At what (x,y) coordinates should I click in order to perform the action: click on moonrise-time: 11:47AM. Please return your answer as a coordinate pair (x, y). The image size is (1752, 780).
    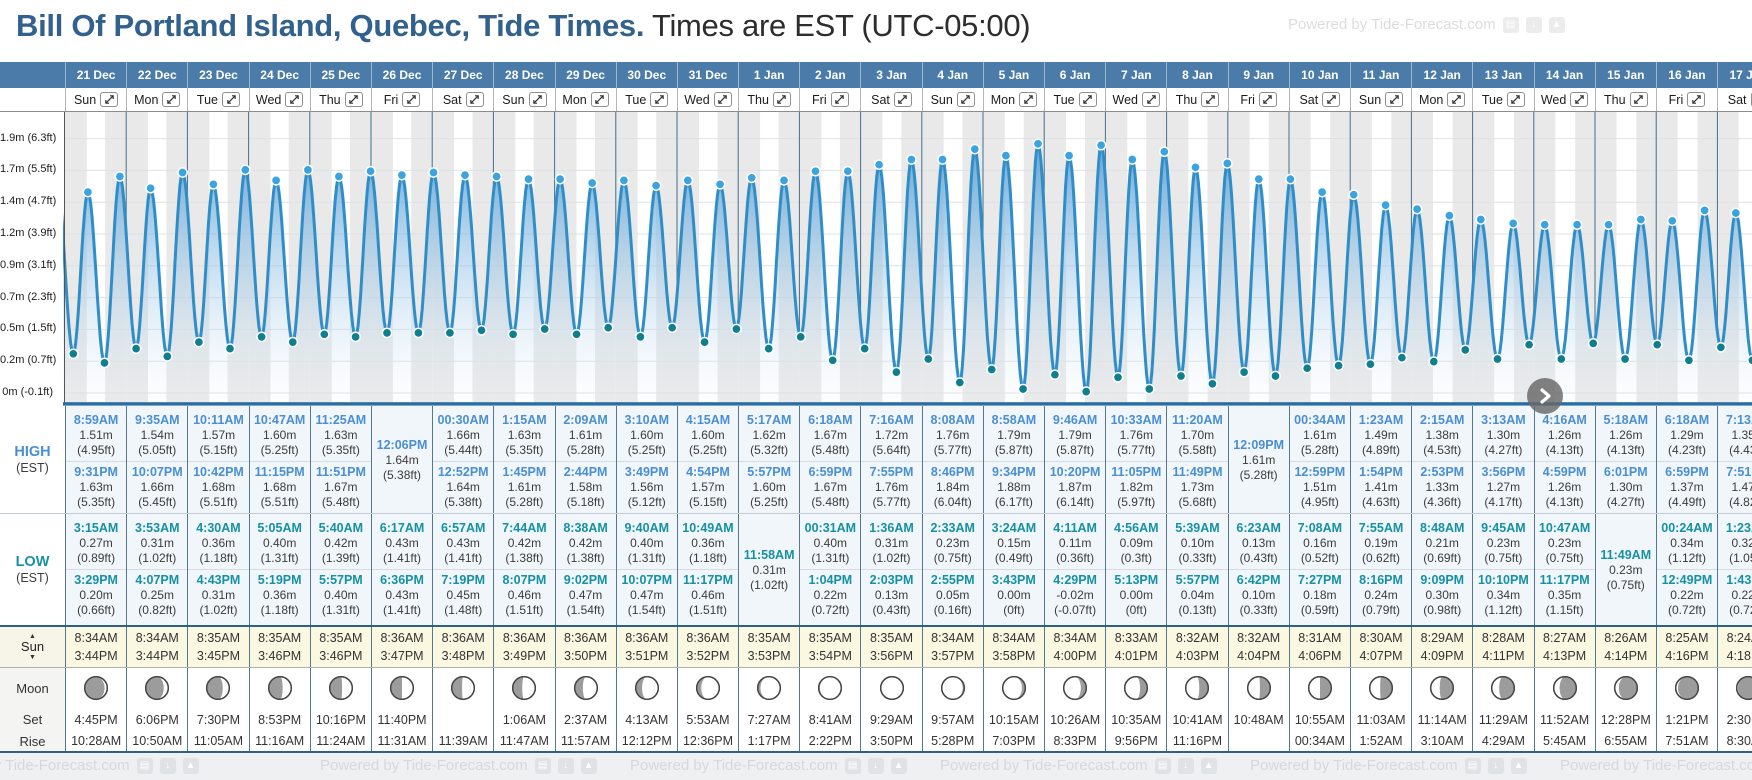
    Looking at the image, I should click on (523, 741).